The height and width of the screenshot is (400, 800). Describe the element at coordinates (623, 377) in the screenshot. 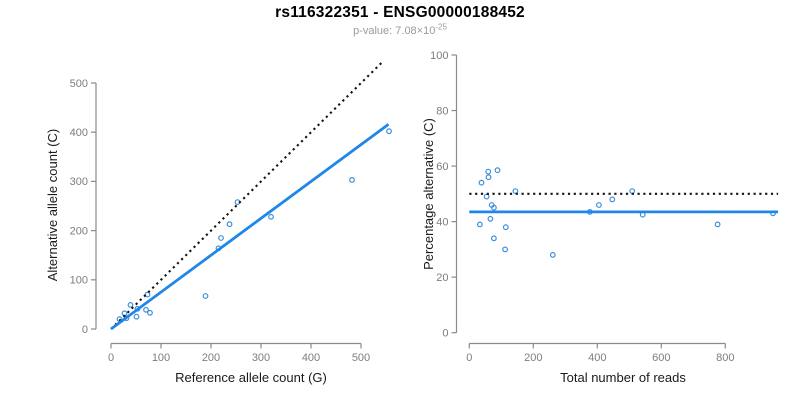

I see `x-axis-title: Total number of reads` at that location.